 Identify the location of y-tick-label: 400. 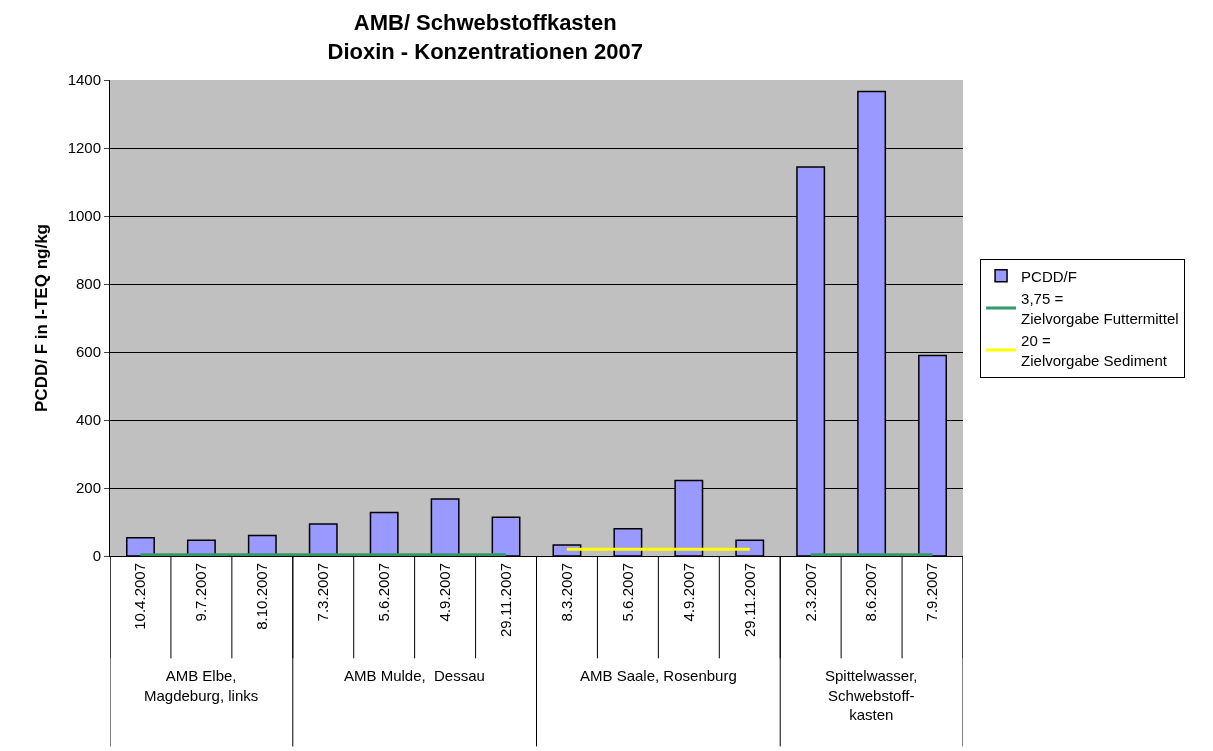
(88, 420).